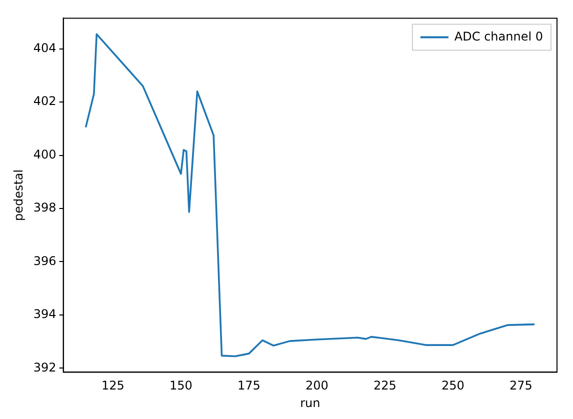  I want to click on y-tick-label: 396, so click(44, 261).